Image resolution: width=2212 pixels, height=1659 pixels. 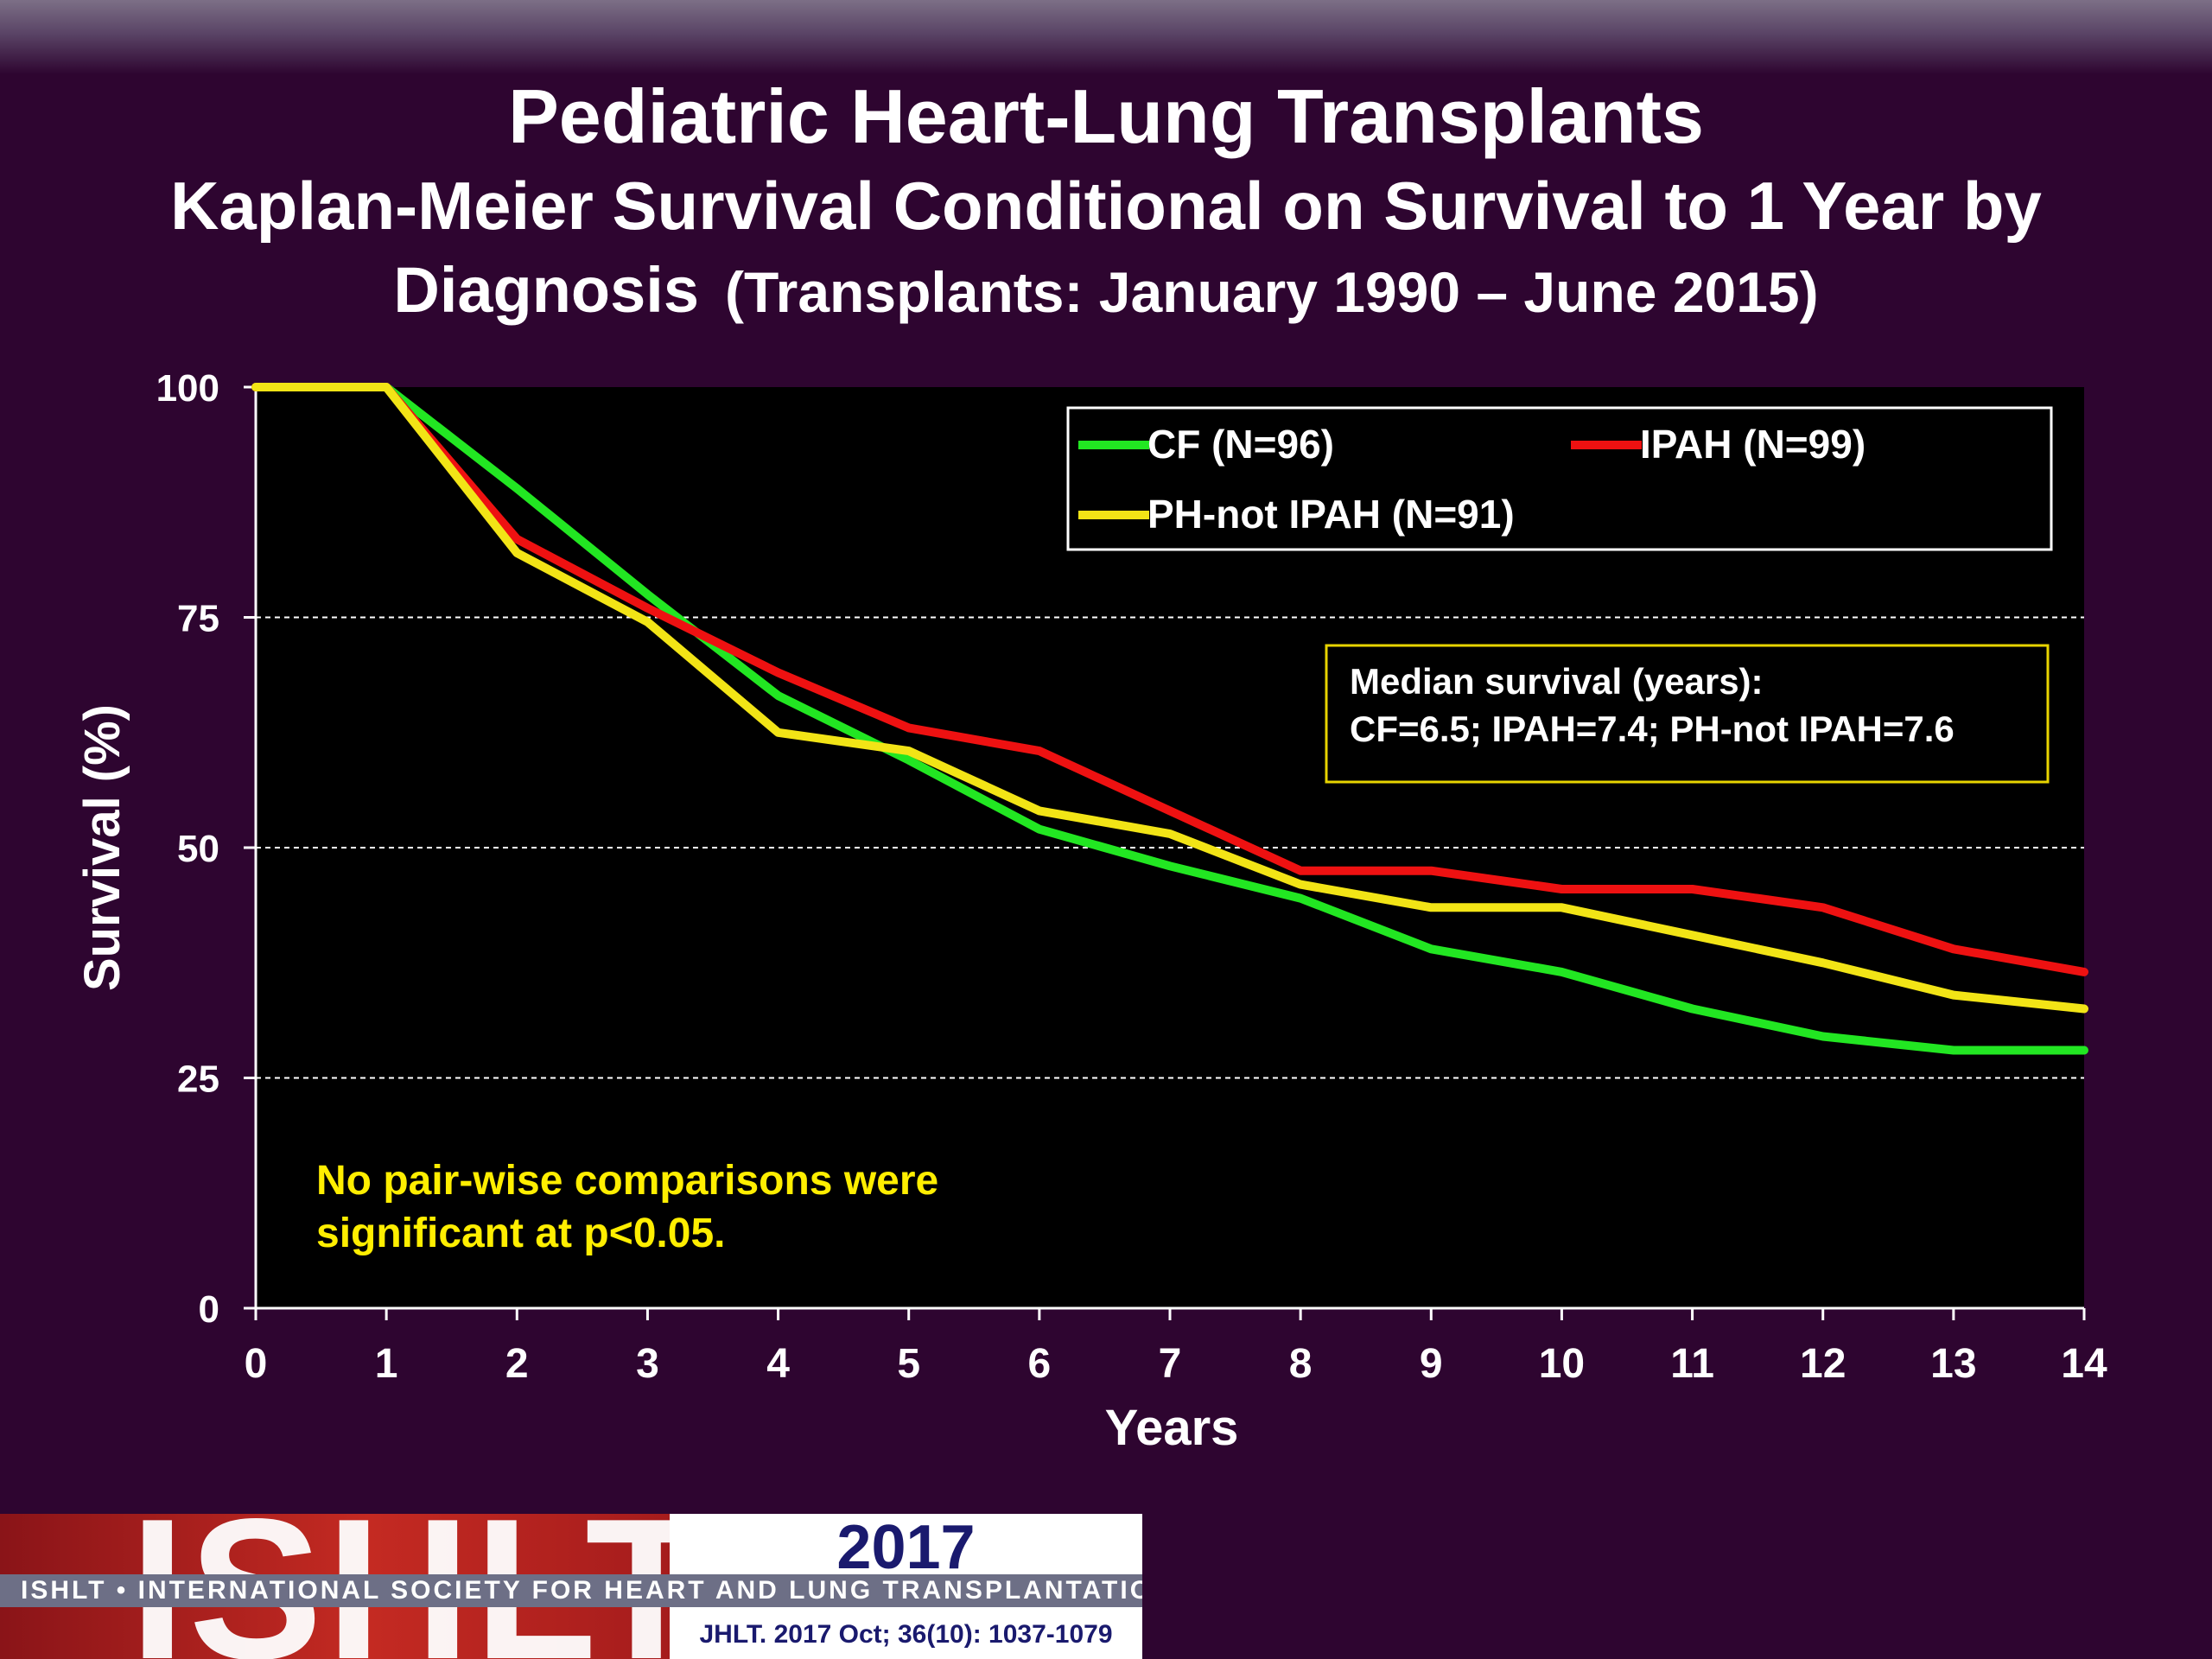 I want to click on x-tick-label-2: 2, so click(x=517, y=1364).